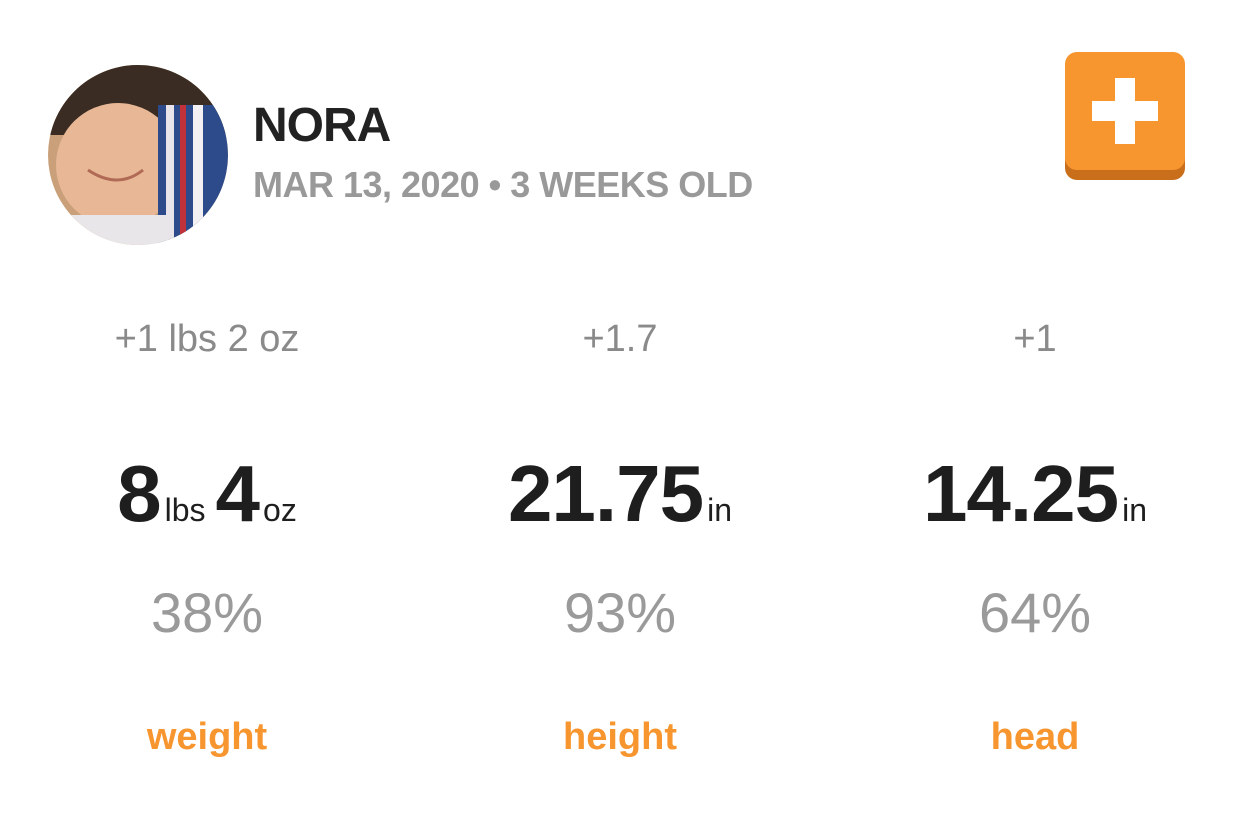  I want to click on stat-percentile: 38%, so click(207, 612).